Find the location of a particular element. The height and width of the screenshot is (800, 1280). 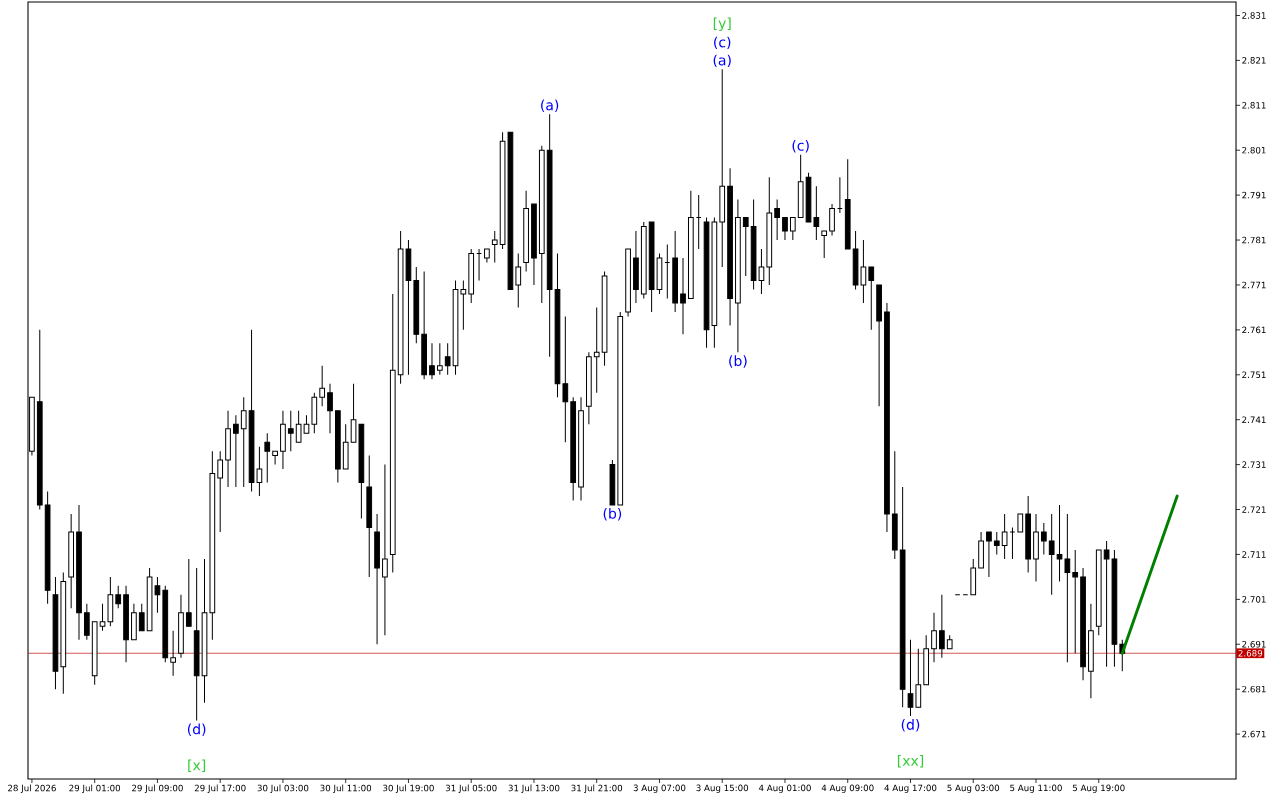

y-tick-label: 2.731 is located at coordinates (1254, 464).